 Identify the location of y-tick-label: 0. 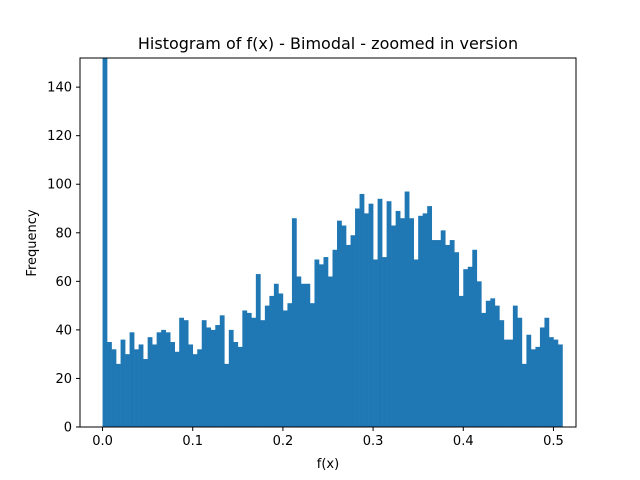
(68, 428).